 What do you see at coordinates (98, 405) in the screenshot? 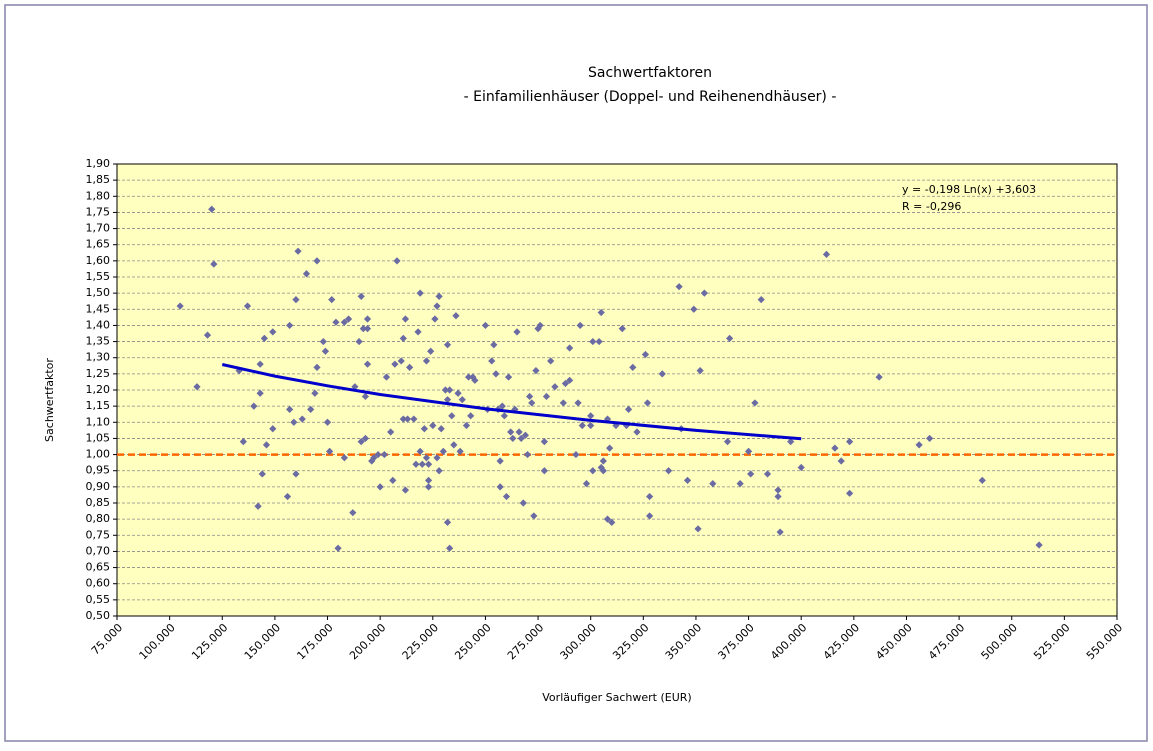
I see `y-tick-label: 1,15` at bounding box center [98, 405].